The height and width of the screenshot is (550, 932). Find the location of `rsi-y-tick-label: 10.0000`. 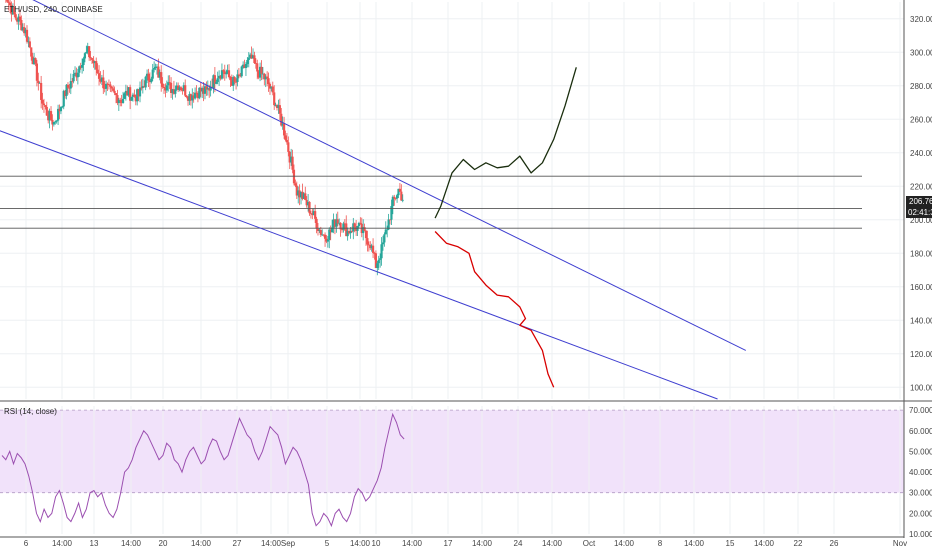

rsi-y-tick-label: 10.0000 is located at coordinates (920, 534).